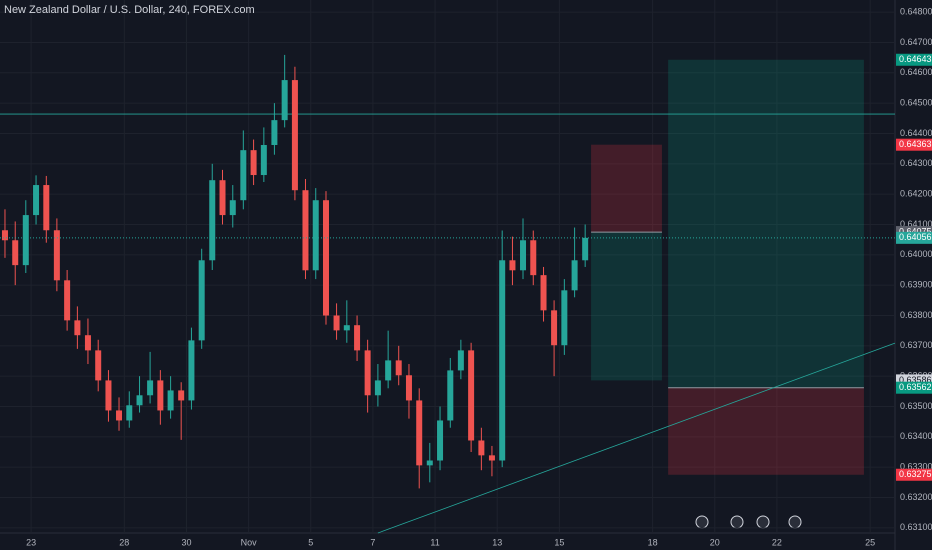 This screenshot has height=550, width=932. Describe the element at coordinates (916, 467) in the screenshot. I see `y-tick-label: 0.63300` at that location.